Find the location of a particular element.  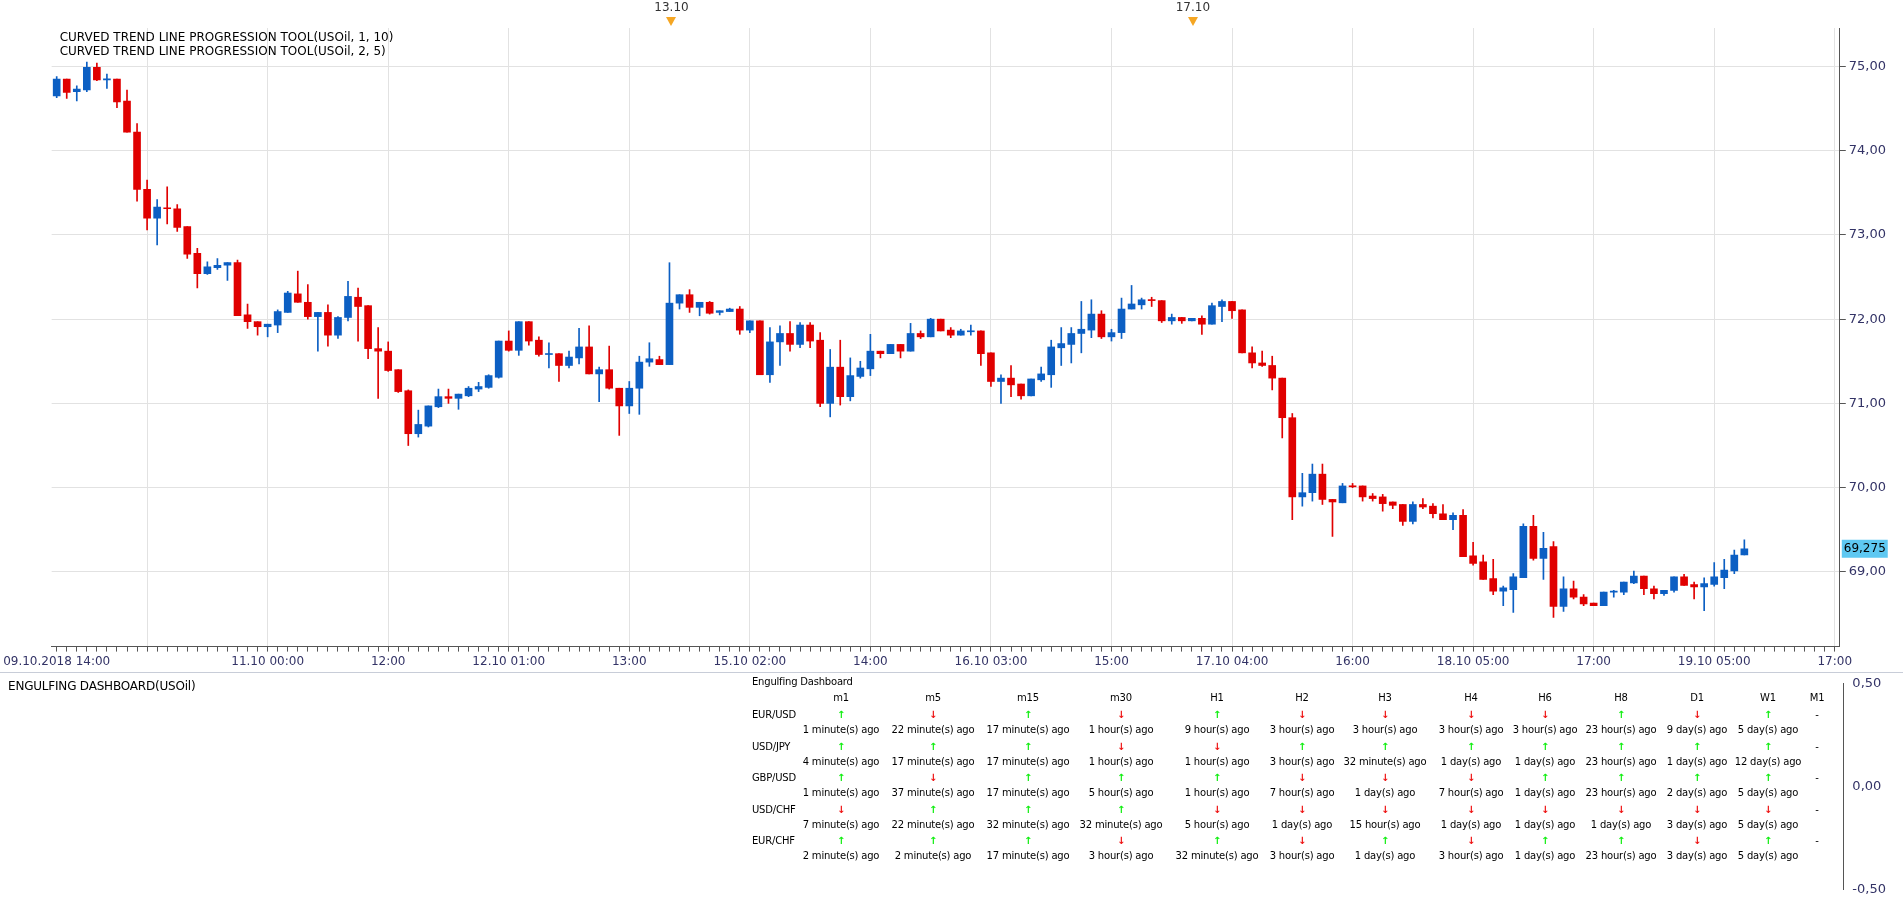

category-label: H1 is located at coordinates (1217, 697).